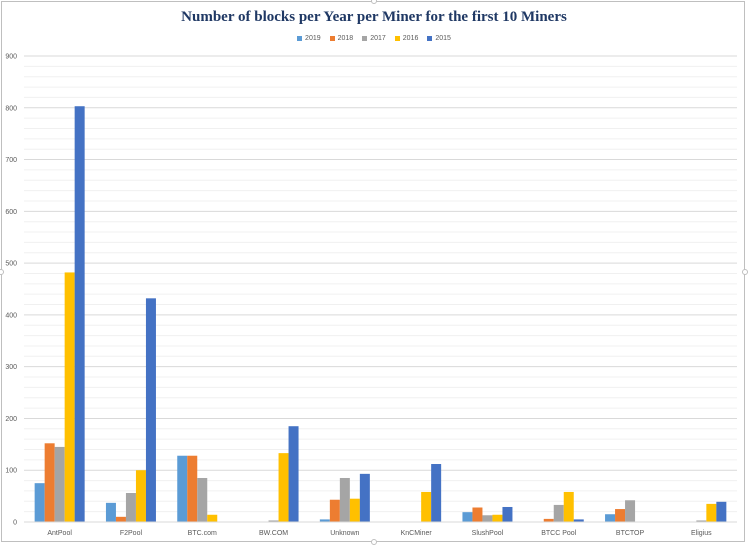 This screenshot has height=545, width=748. What do you see at coordinates (417, 533) in the screenshot?
I see `x-tick-label: KnCMiner` at bounding box center [417, 533].